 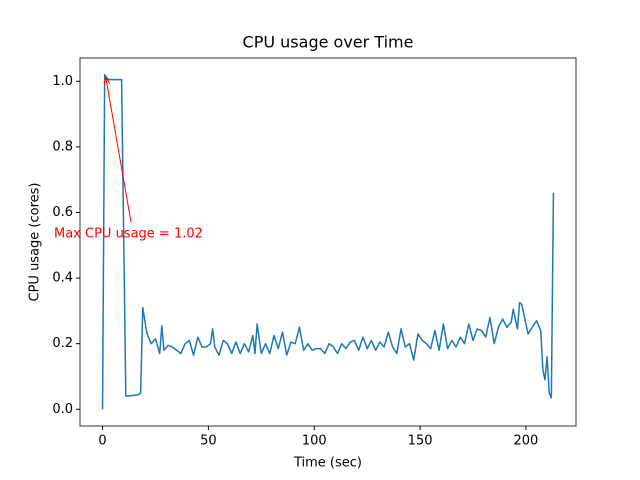 I want to click on x-tick-label: 50, so click(x=208, y=441).